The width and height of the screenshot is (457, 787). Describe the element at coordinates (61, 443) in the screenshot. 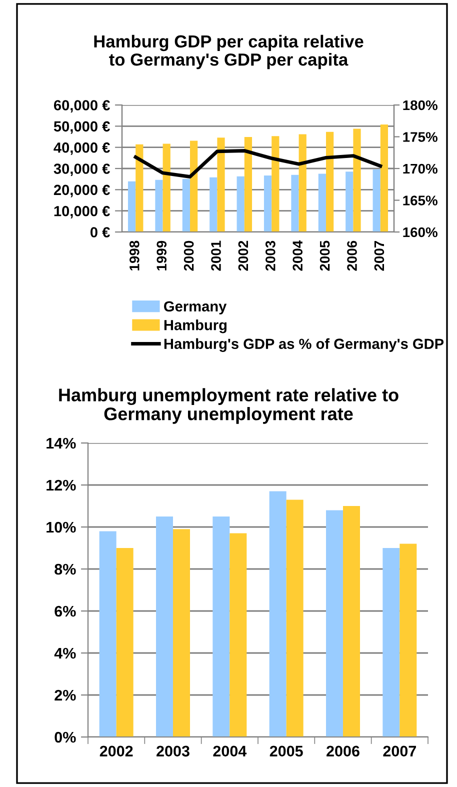

I see `y-tick-label: 14%` at that location.